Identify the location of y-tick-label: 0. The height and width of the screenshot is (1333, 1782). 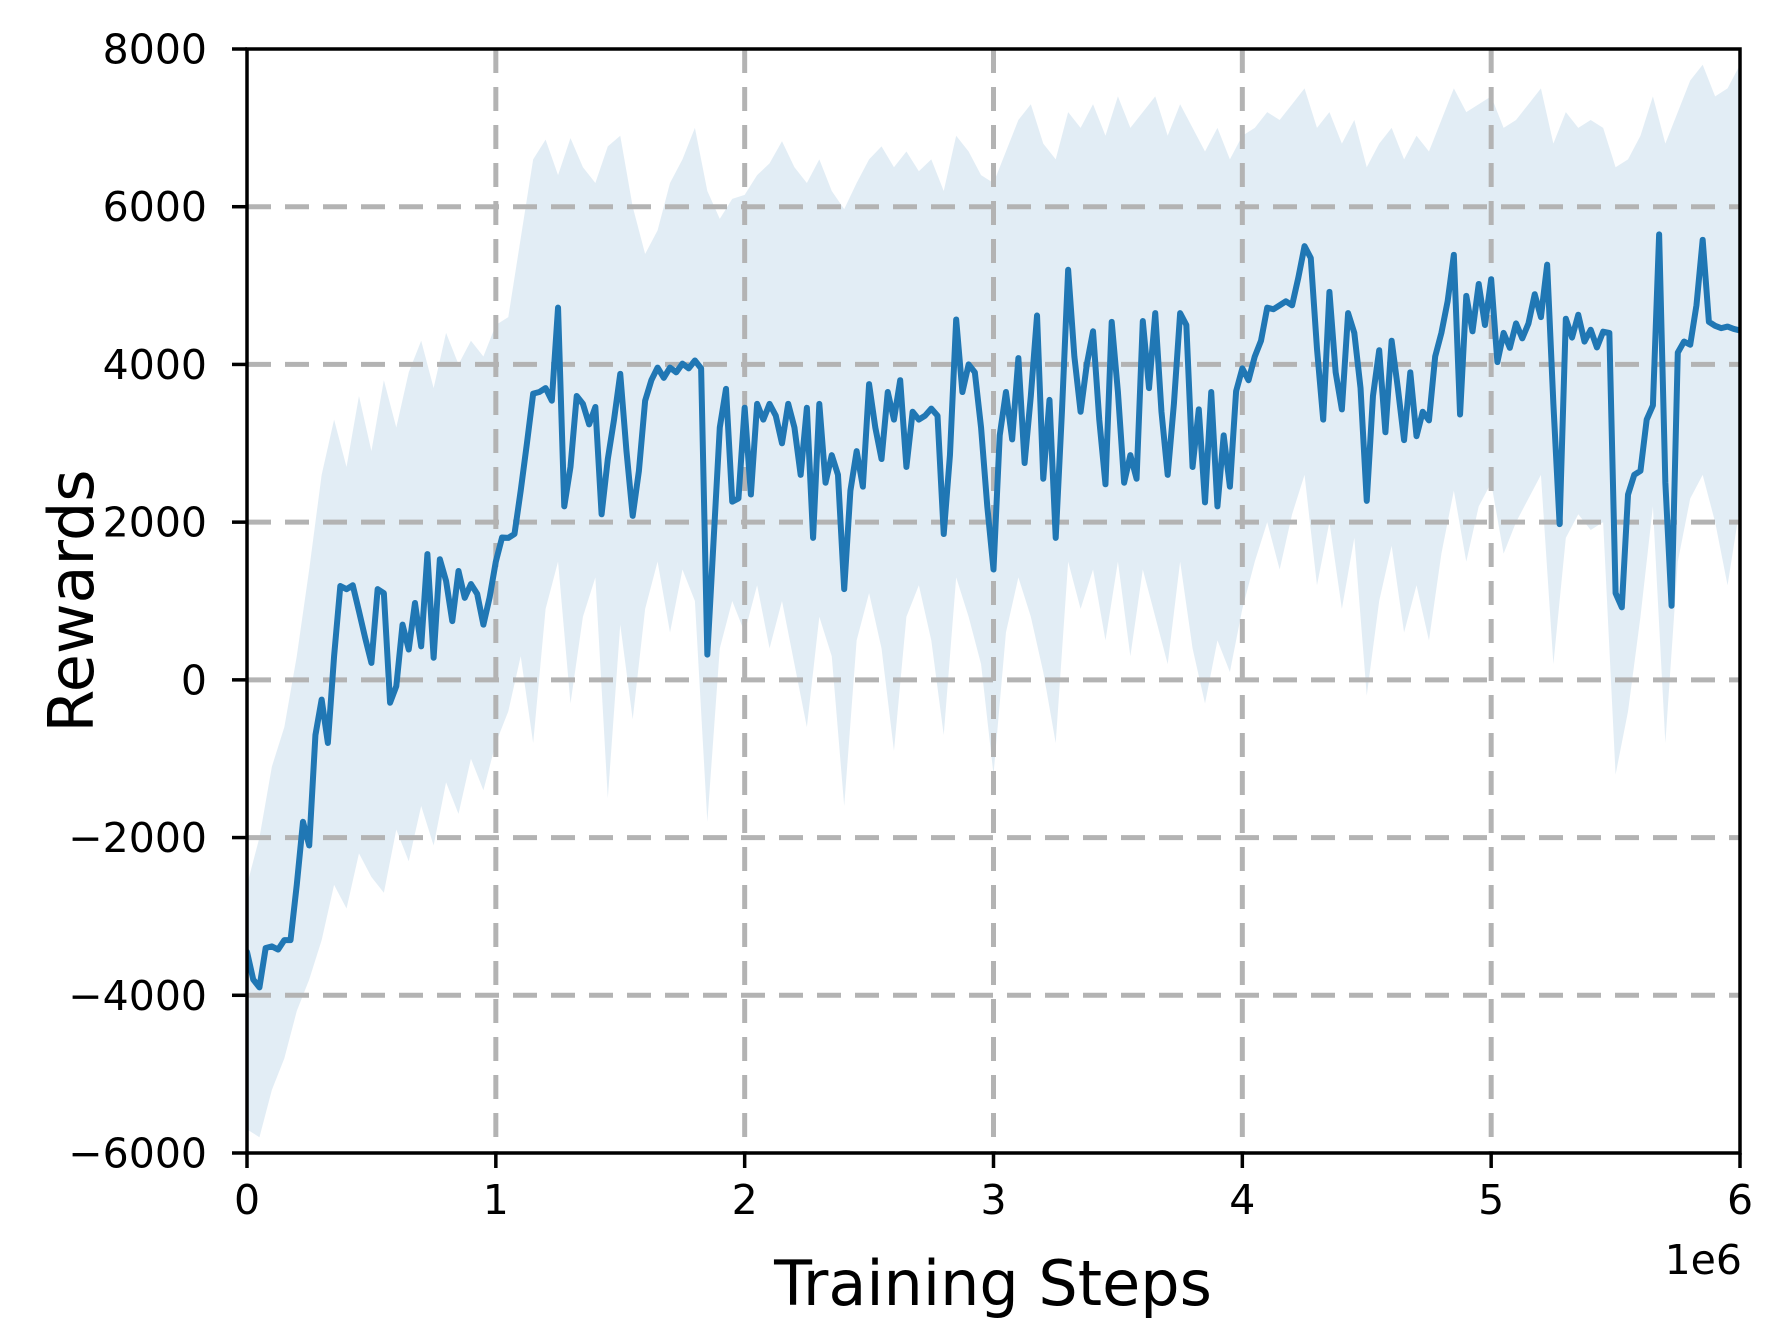
(194, 680).